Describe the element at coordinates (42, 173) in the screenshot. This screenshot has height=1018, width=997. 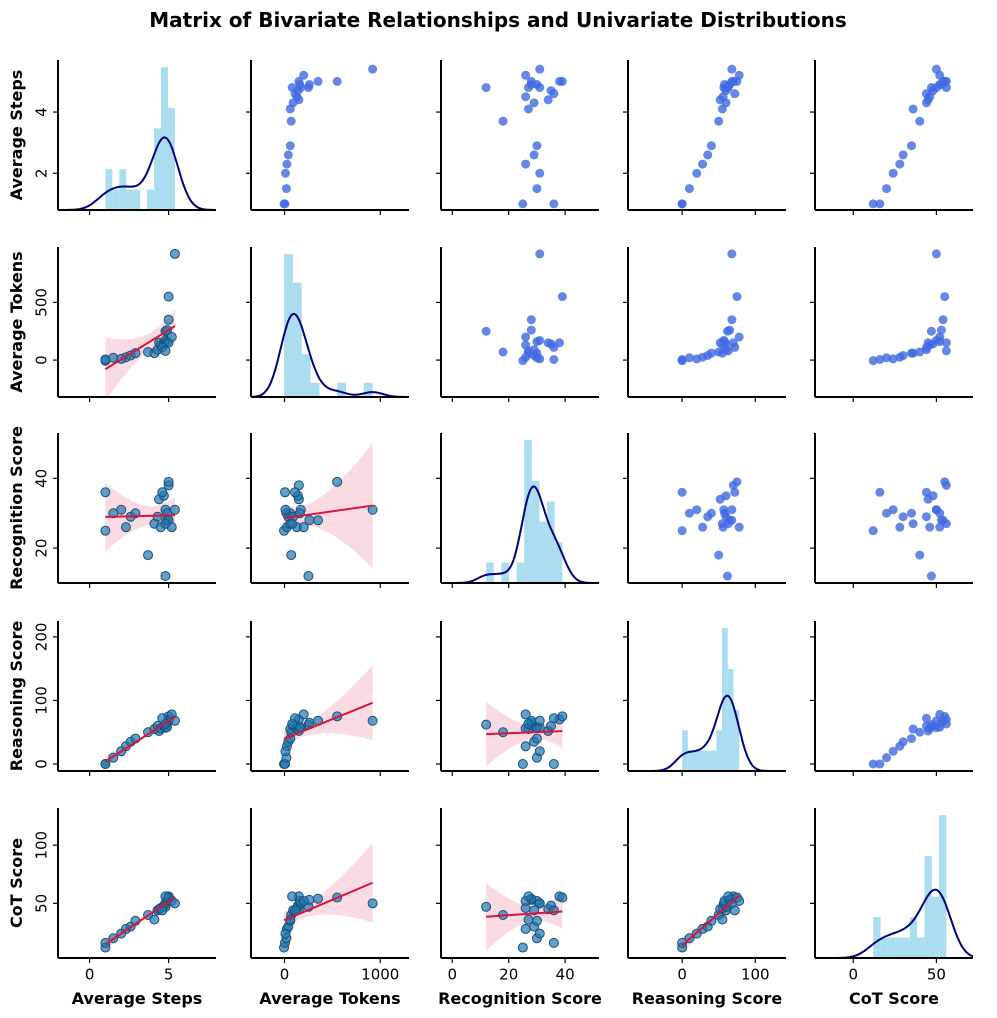
I see `y-tick-label: 2` at that location.